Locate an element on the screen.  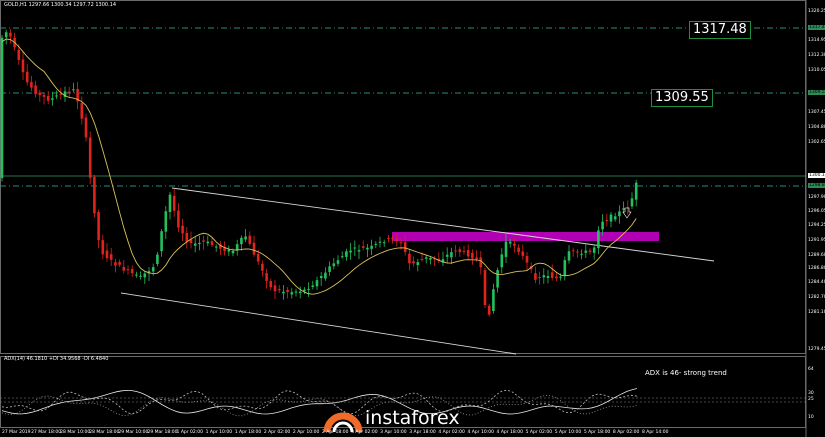
time-tick-label: 28 Mar 10:00 is located at coordinates (75, 432).